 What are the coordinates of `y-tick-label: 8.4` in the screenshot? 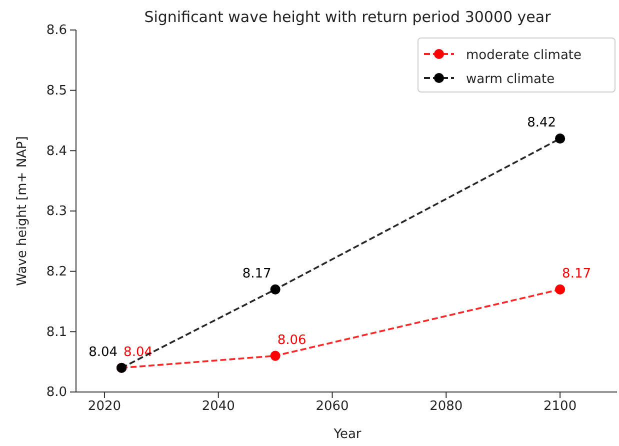 It's located at (56, 151).